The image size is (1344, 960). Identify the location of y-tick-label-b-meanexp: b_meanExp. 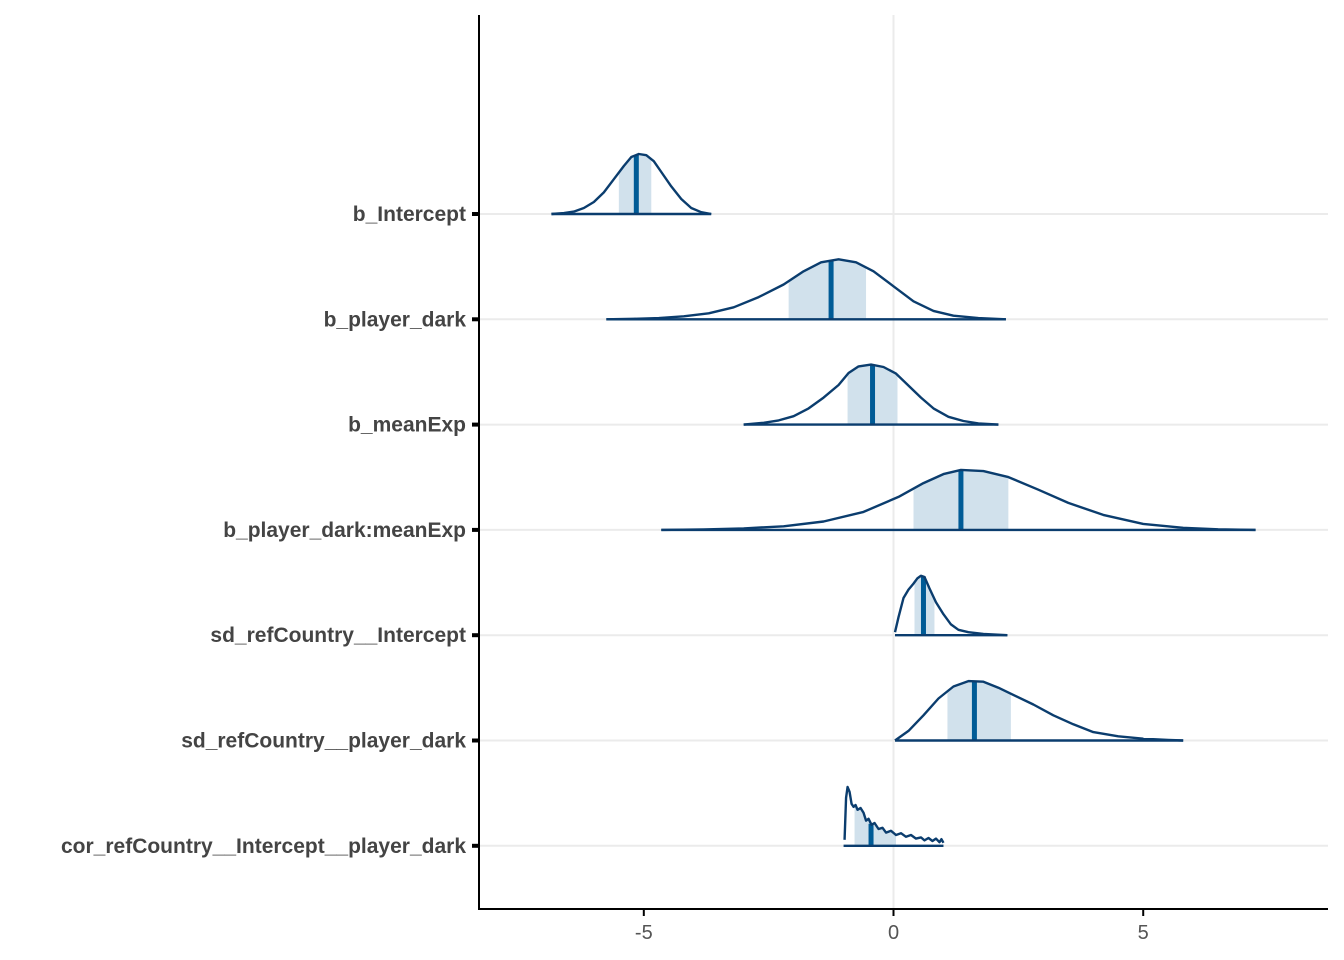
(407, 425).